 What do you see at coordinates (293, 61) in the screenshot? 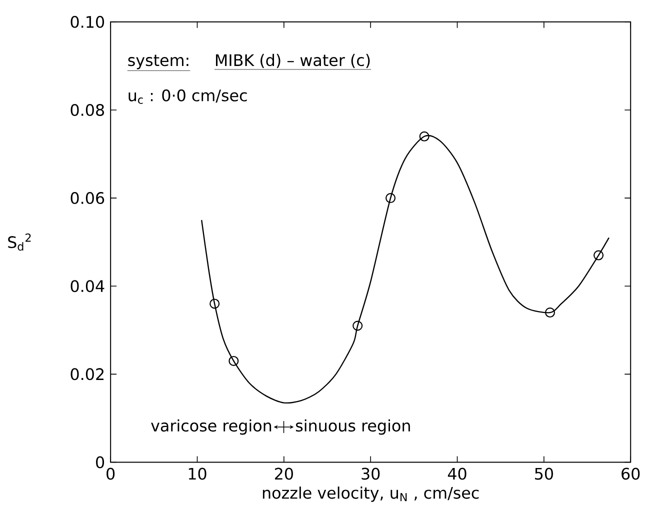
I see `annotation: MIBK (d) – water (c)` at bounding box center [293, 61].